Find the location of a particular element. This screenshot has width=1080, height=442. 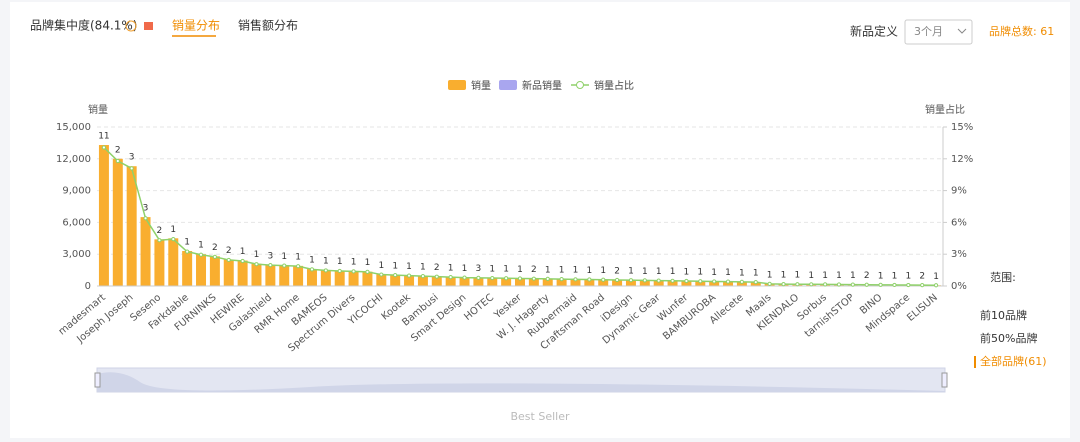

period-select is located at coordinates (938, 32).